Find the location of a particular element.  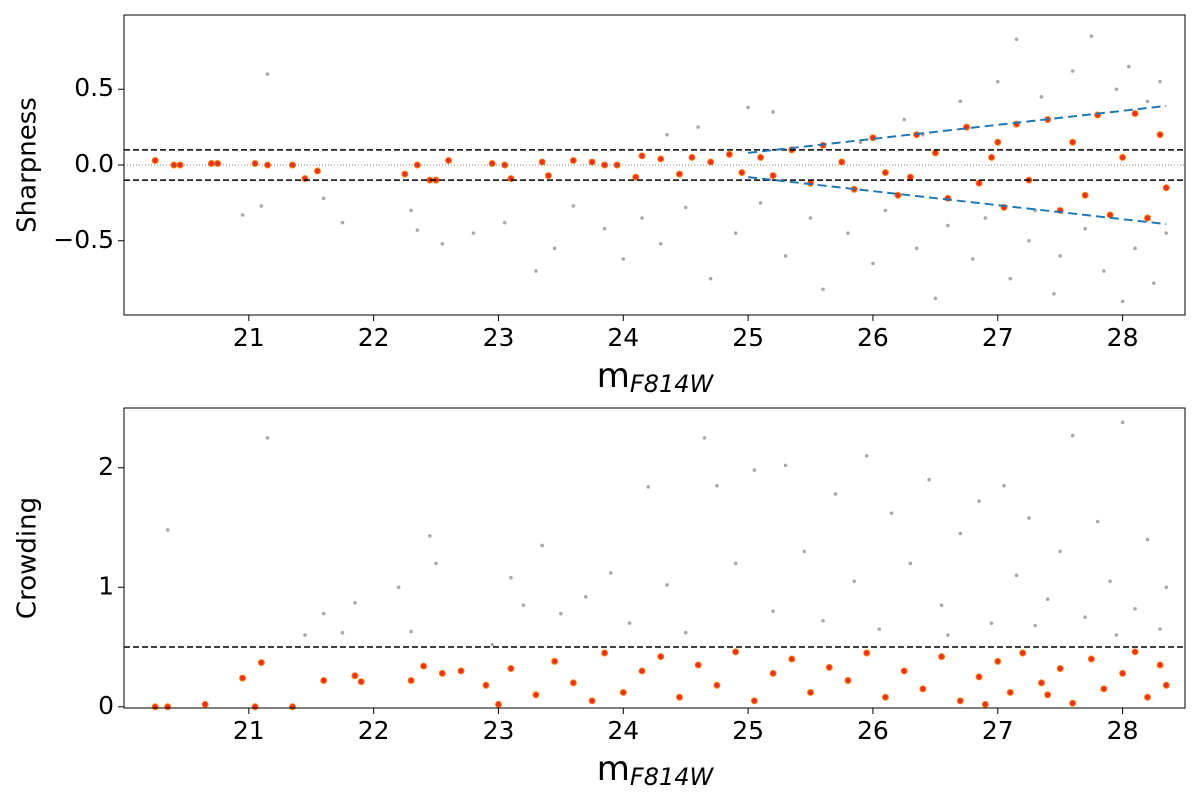

y-tick-label: 0.0 is located at coordinates (94, 163).